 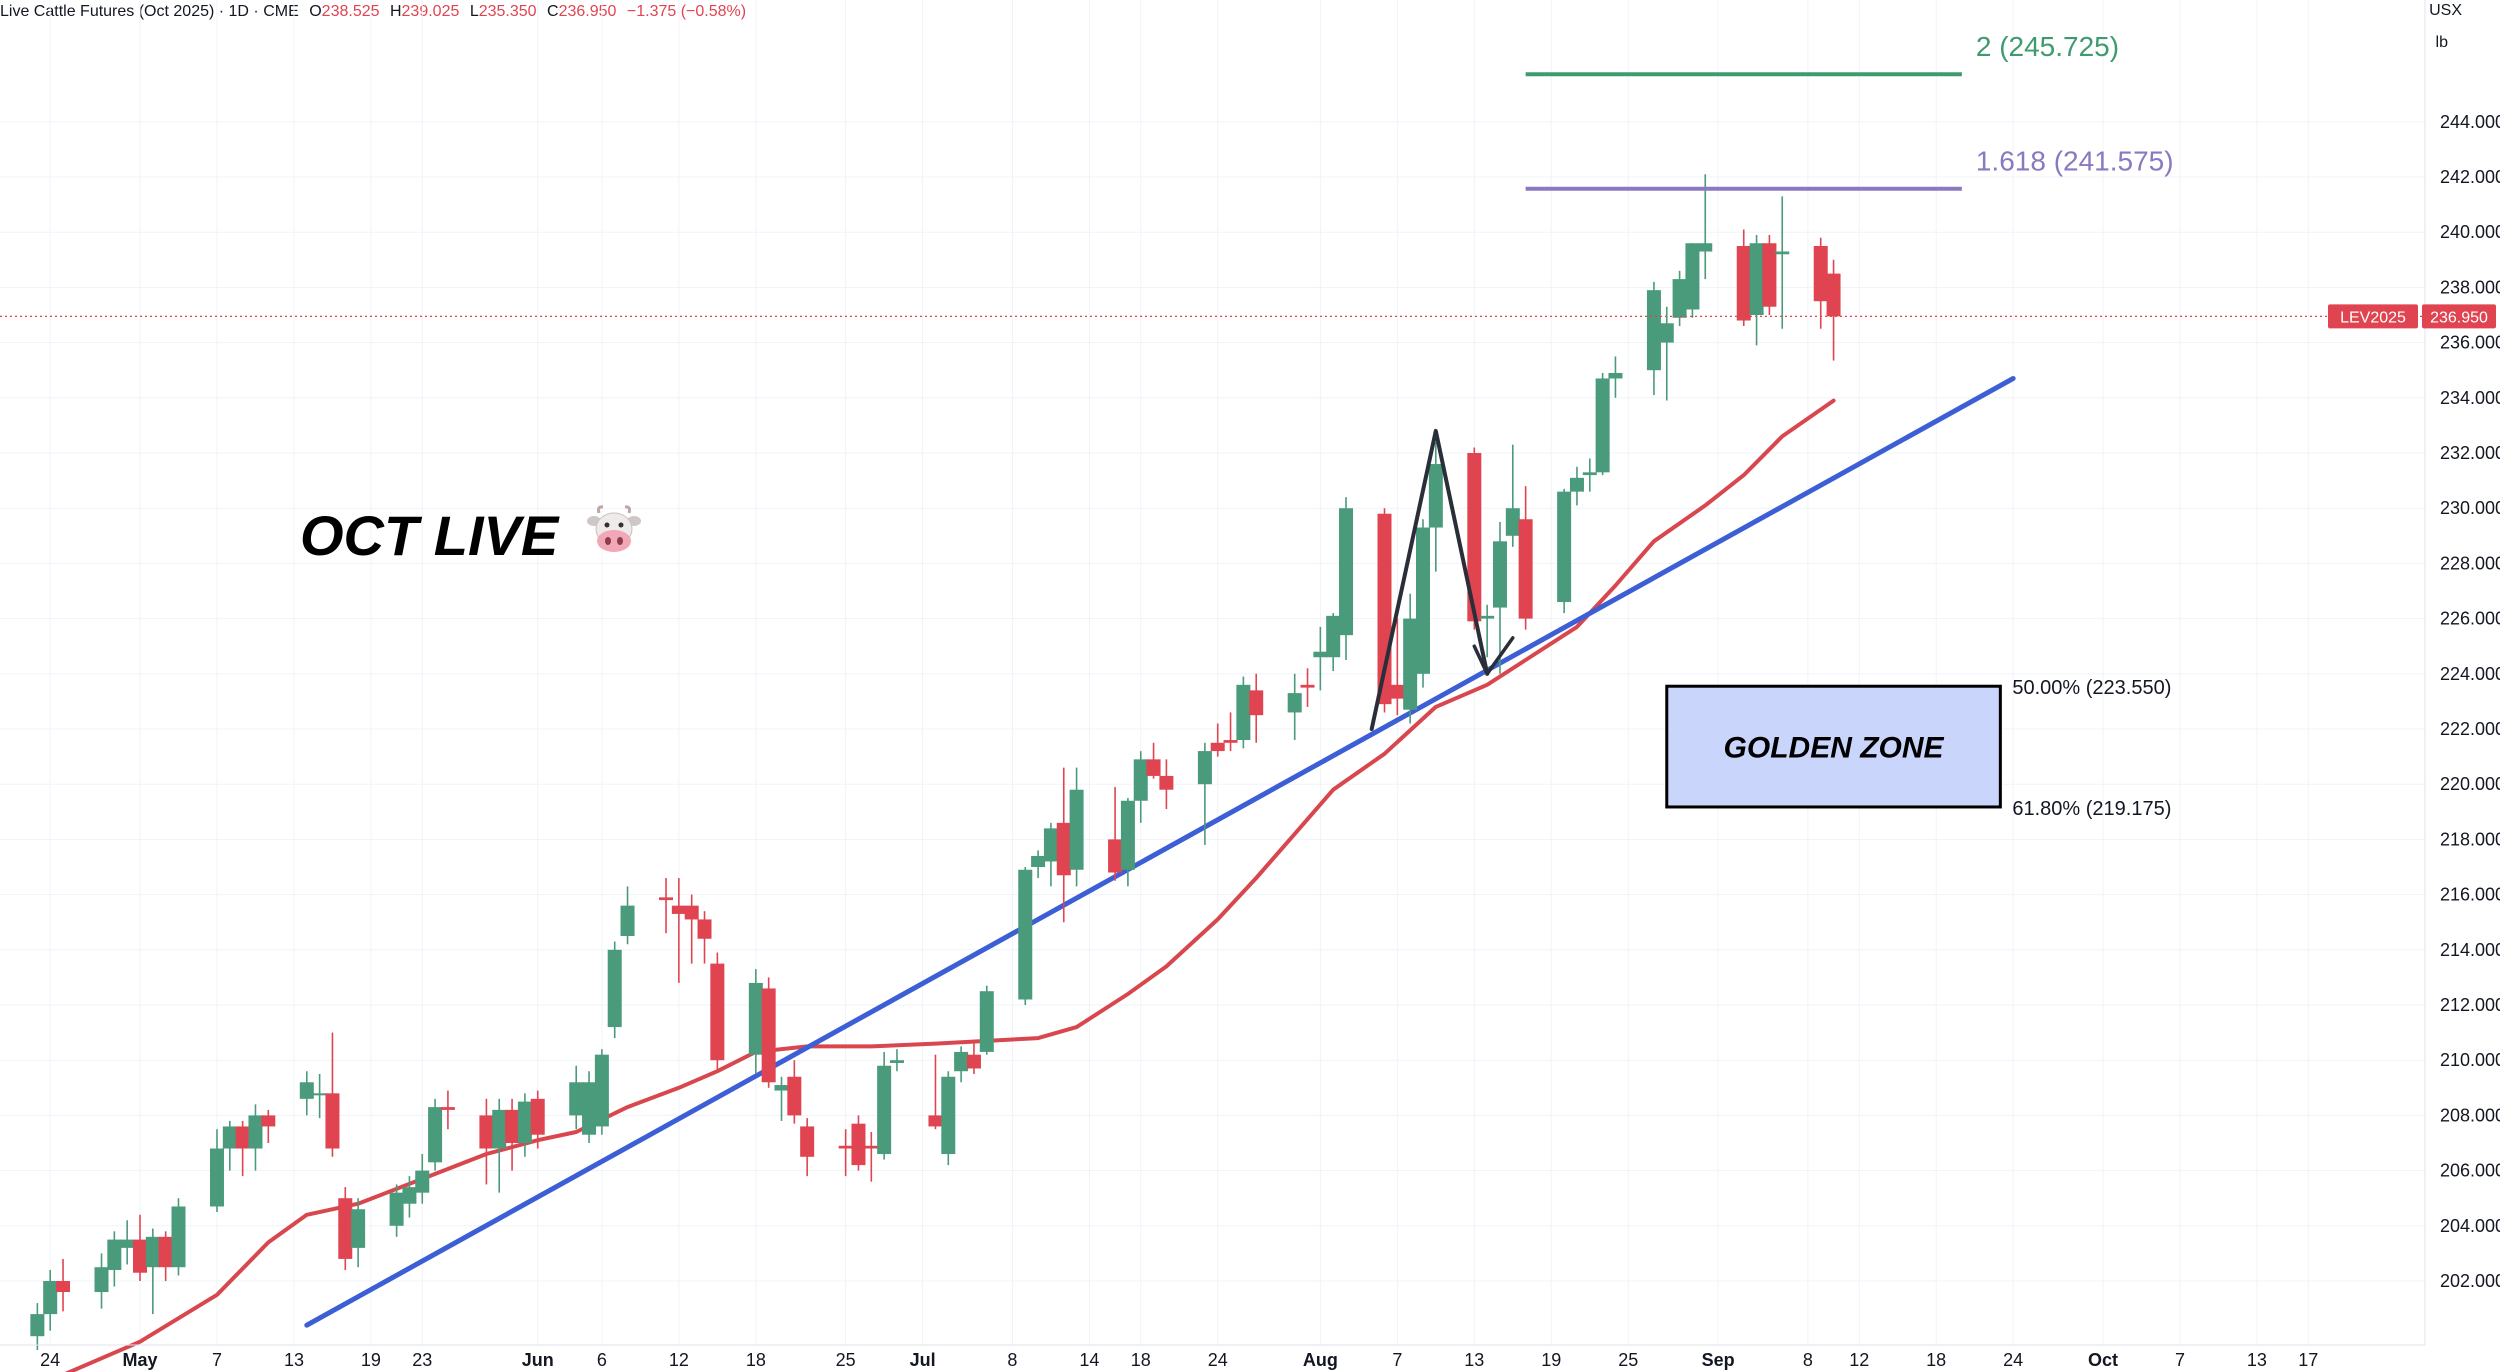 What do you see at coordinates (2470, 729) in the screenshot?
I see `y-tick-label: 222.000` at bounding box center [2470, 729].